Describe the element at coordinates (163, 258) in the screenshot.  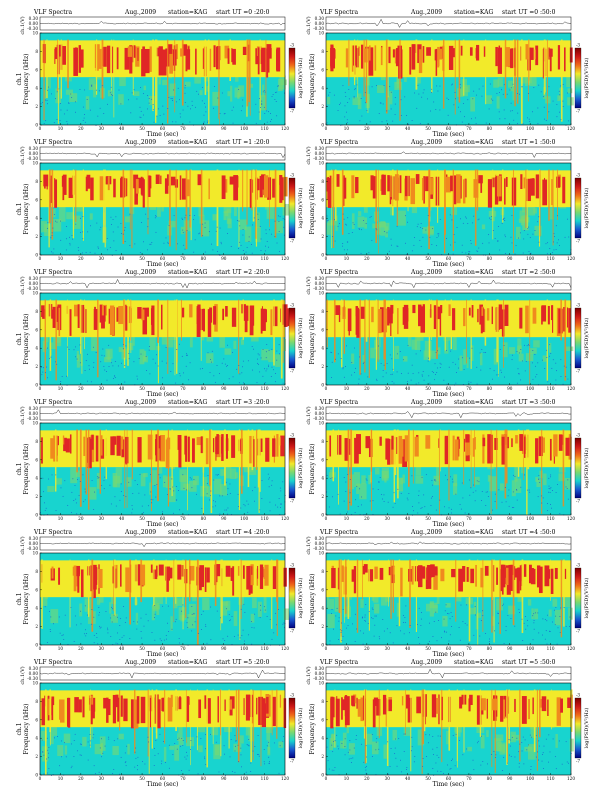
I see `x-tick-label: 60` at that location.